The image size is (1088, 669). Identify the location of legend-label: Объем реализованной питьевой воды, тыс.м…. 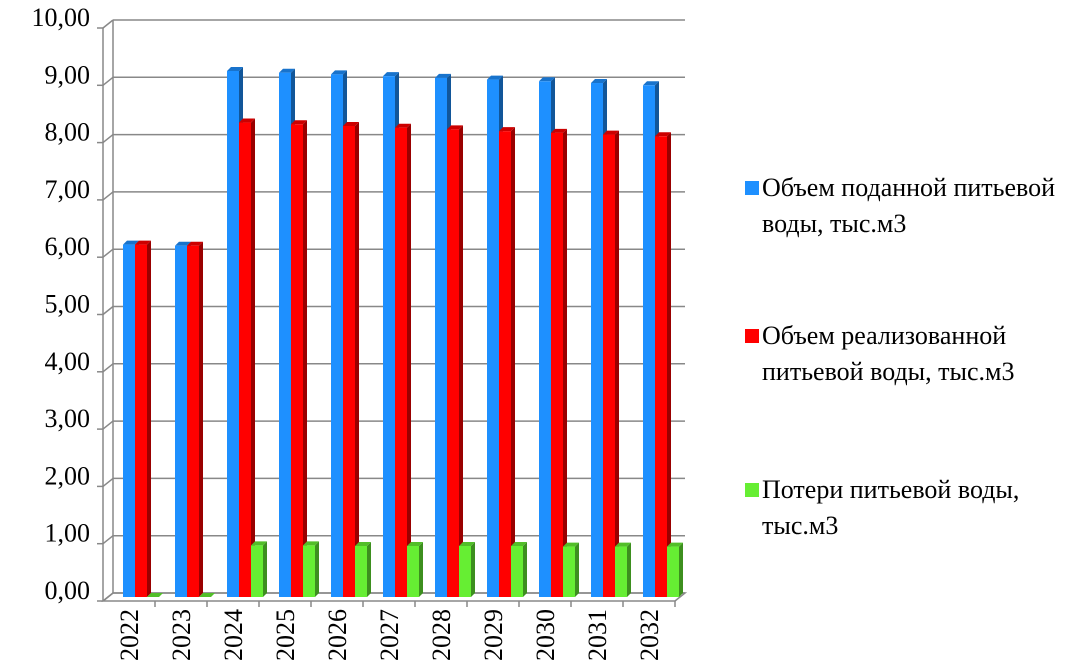
(888, 353).